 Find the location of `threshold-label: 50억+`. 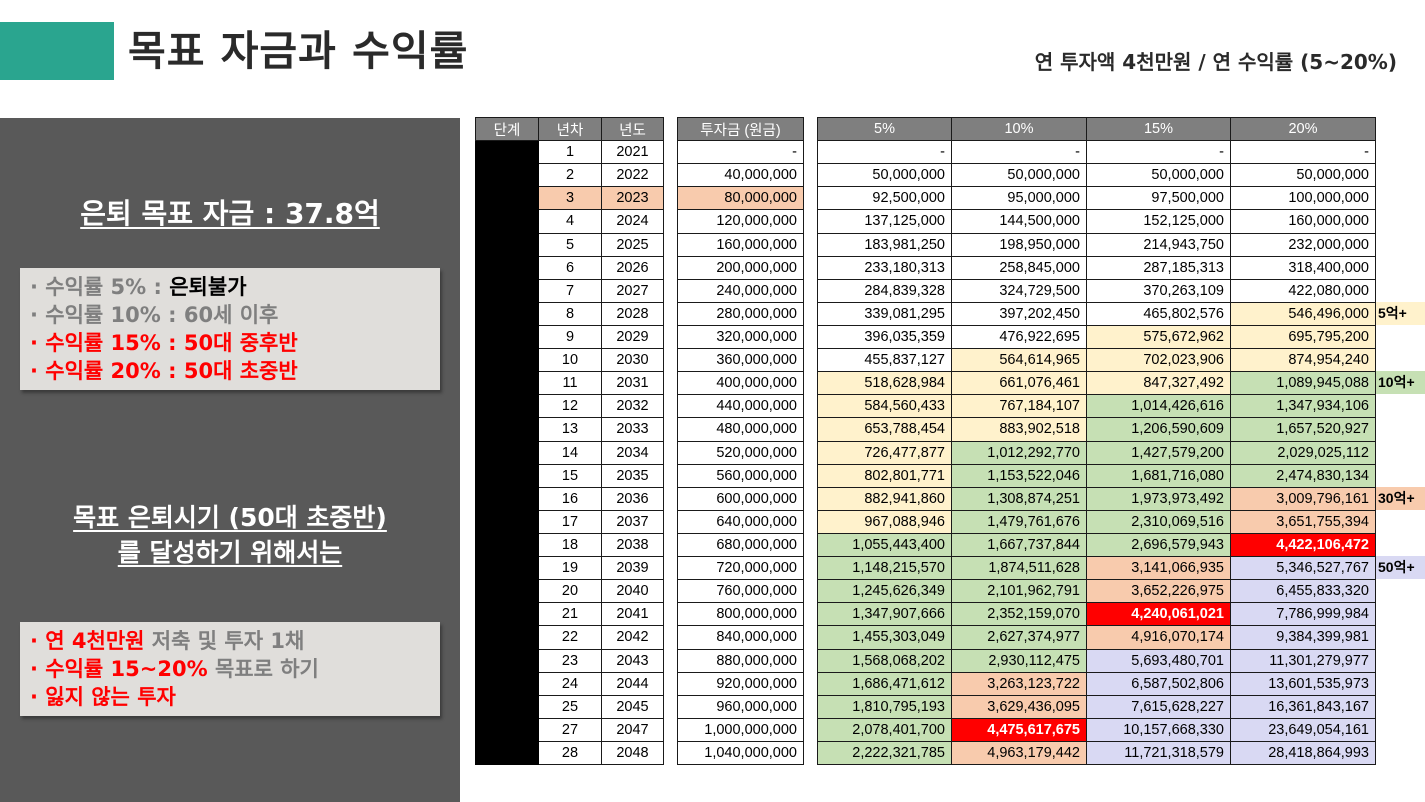

threshold-label: 50억+ is located at coordinates (1400, 568).